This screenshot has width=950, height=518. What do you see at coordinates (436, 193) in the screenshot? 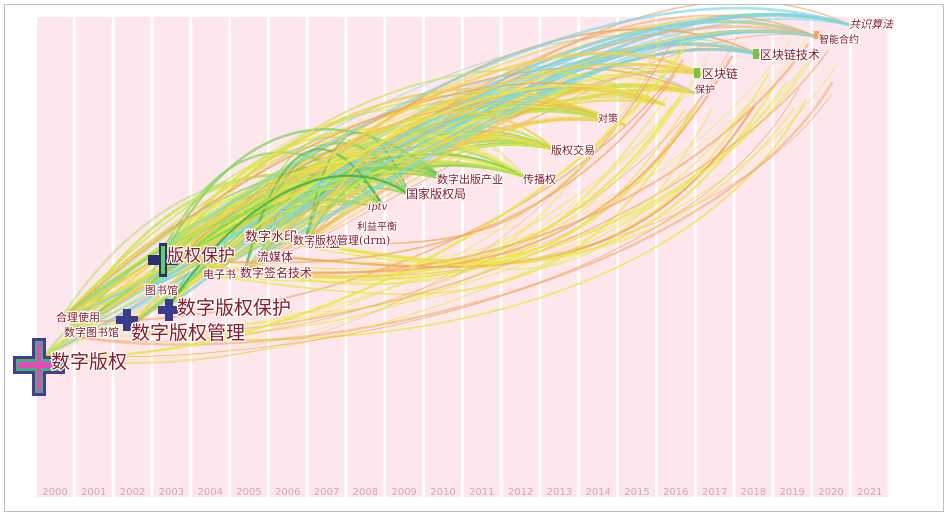
I see `keyword-label: 国家版权局` at bounding box center [436, 193].